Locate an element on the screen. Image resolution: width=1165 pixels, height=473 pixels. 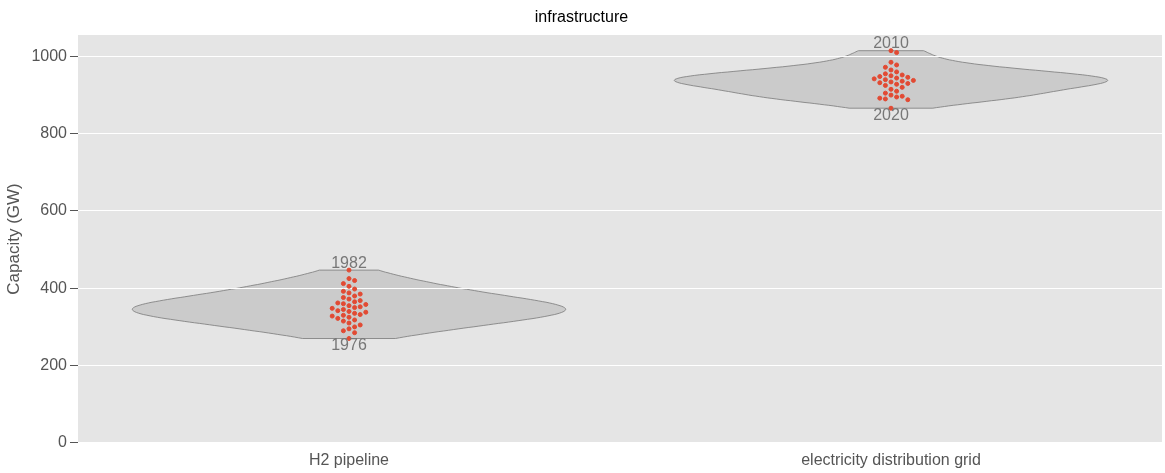
y-tick-label: 800 is located at coordinates (54, 133).